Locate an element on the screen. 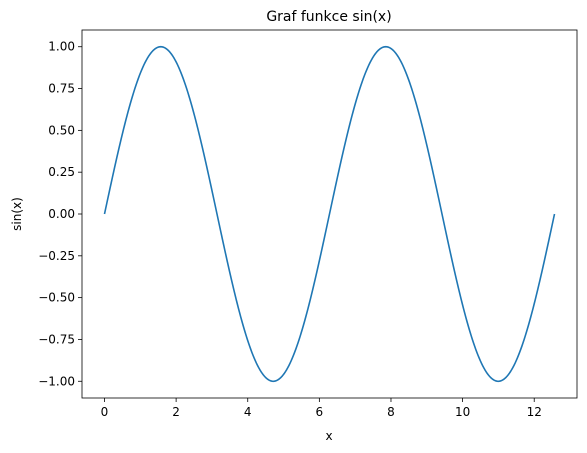 This screenshot has width=587, height=453. y-axis-ticks: −1.00 −0.75 −0.50 −0.25 0.00 0.25 0.50 0.75 1.00 is located at coordinates (60, 214).